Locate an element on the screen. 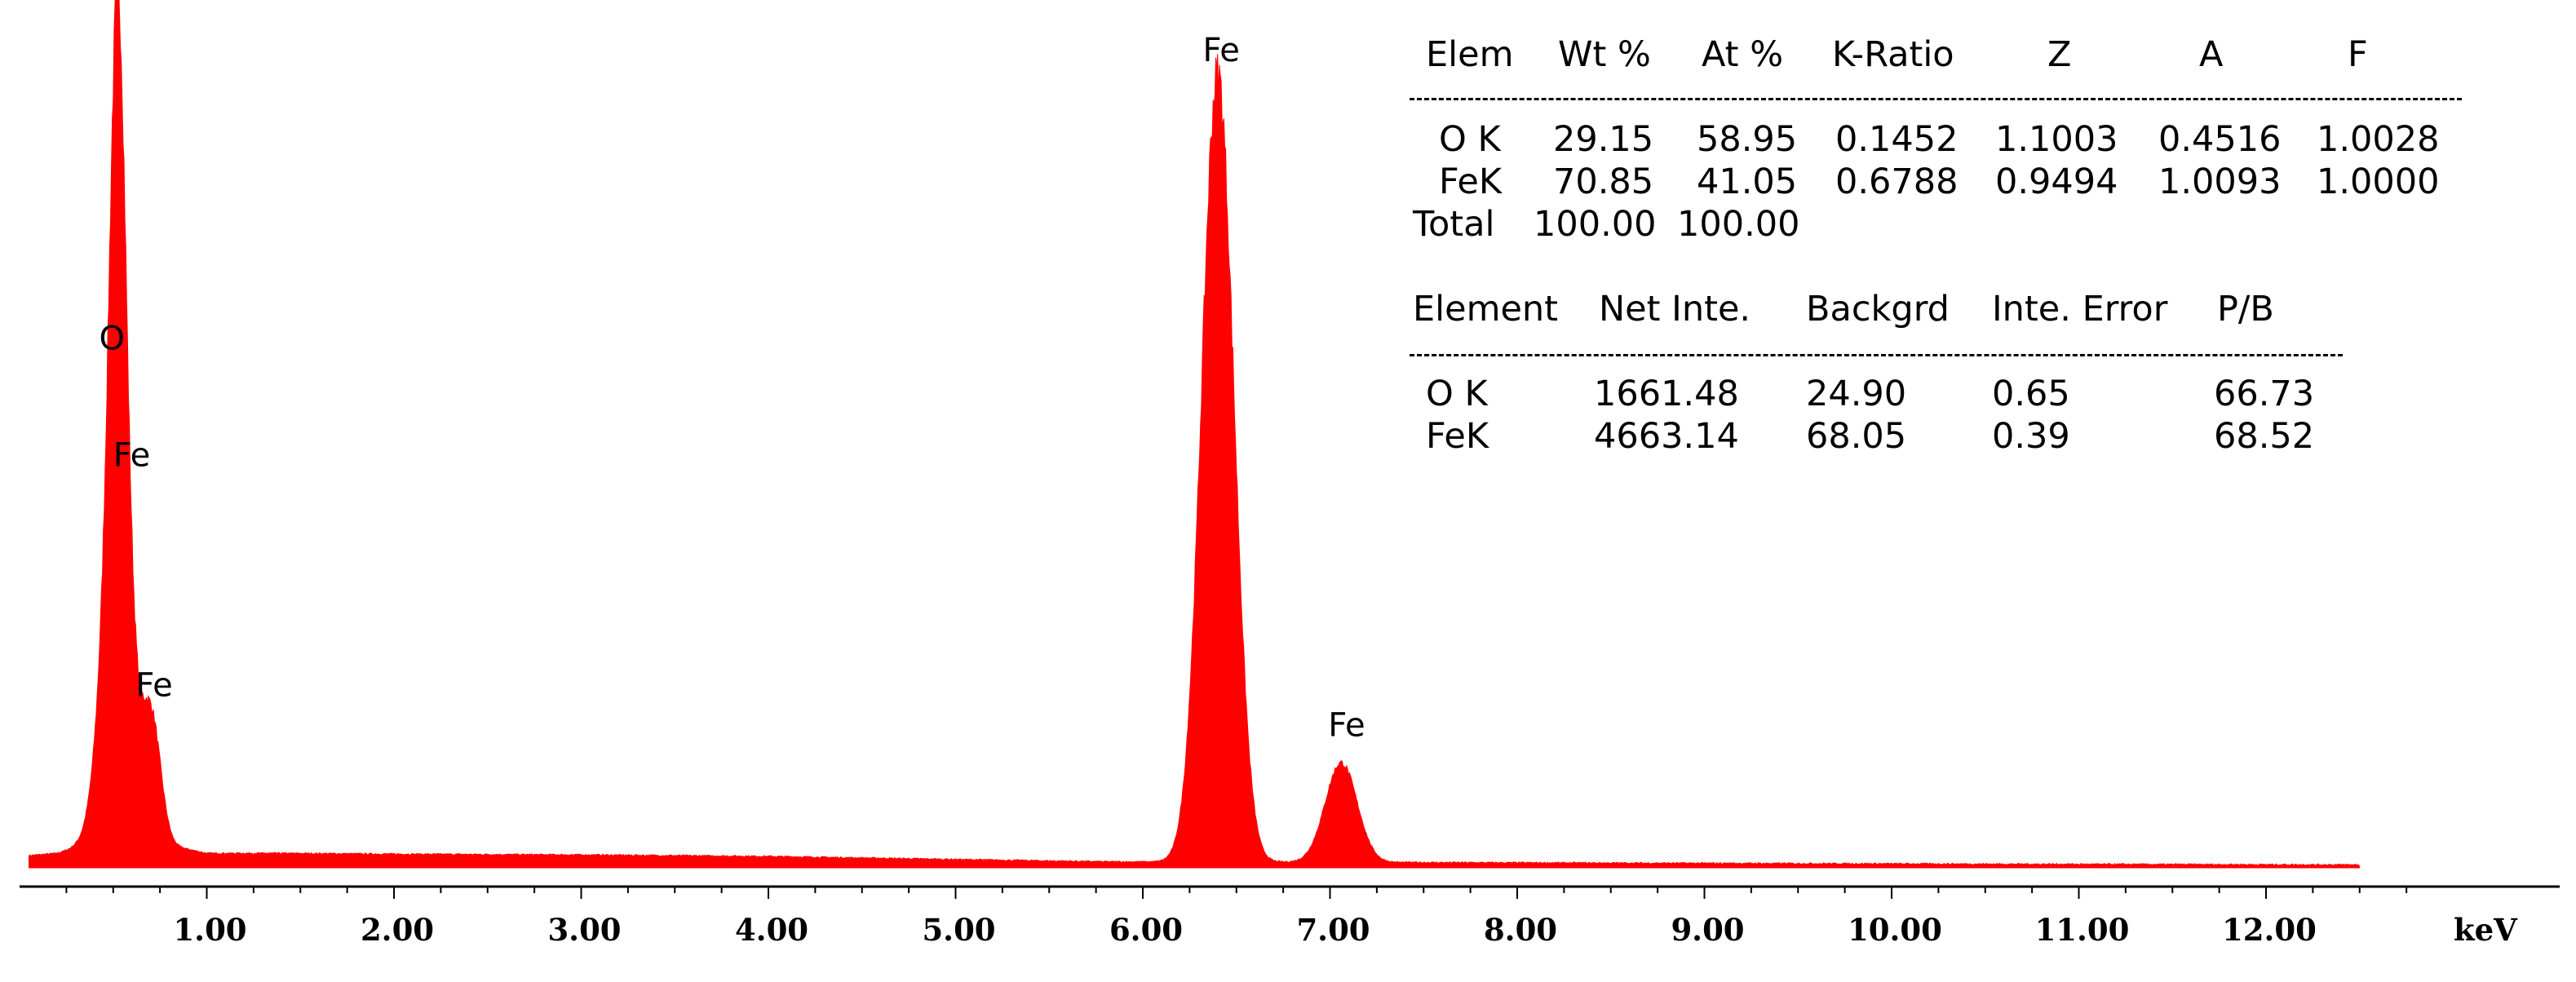 This screenshot has height=982, width=2576. x-tick-label: 5.00 is located at coordinates (958, 930).